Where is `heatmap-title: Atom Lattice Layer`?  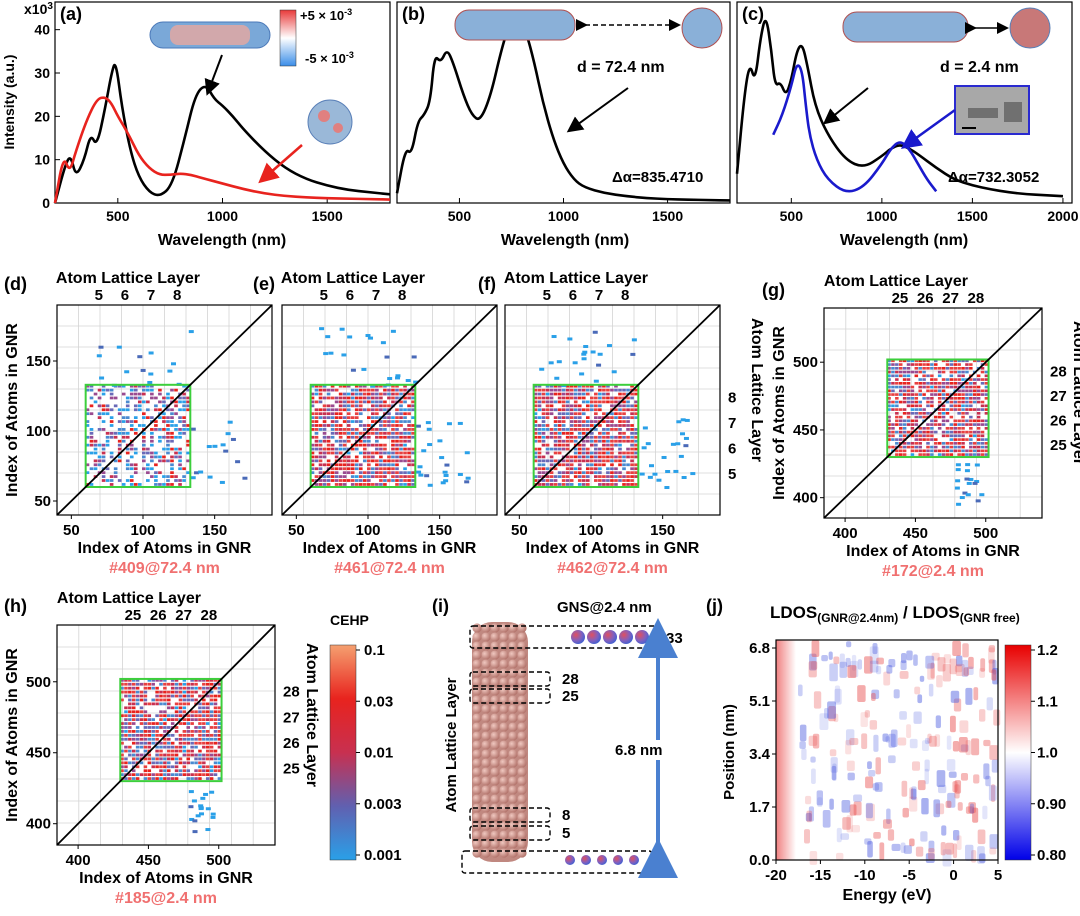 heatmap-title: Atom Lattice Layer is located at coordinates (353, 278).